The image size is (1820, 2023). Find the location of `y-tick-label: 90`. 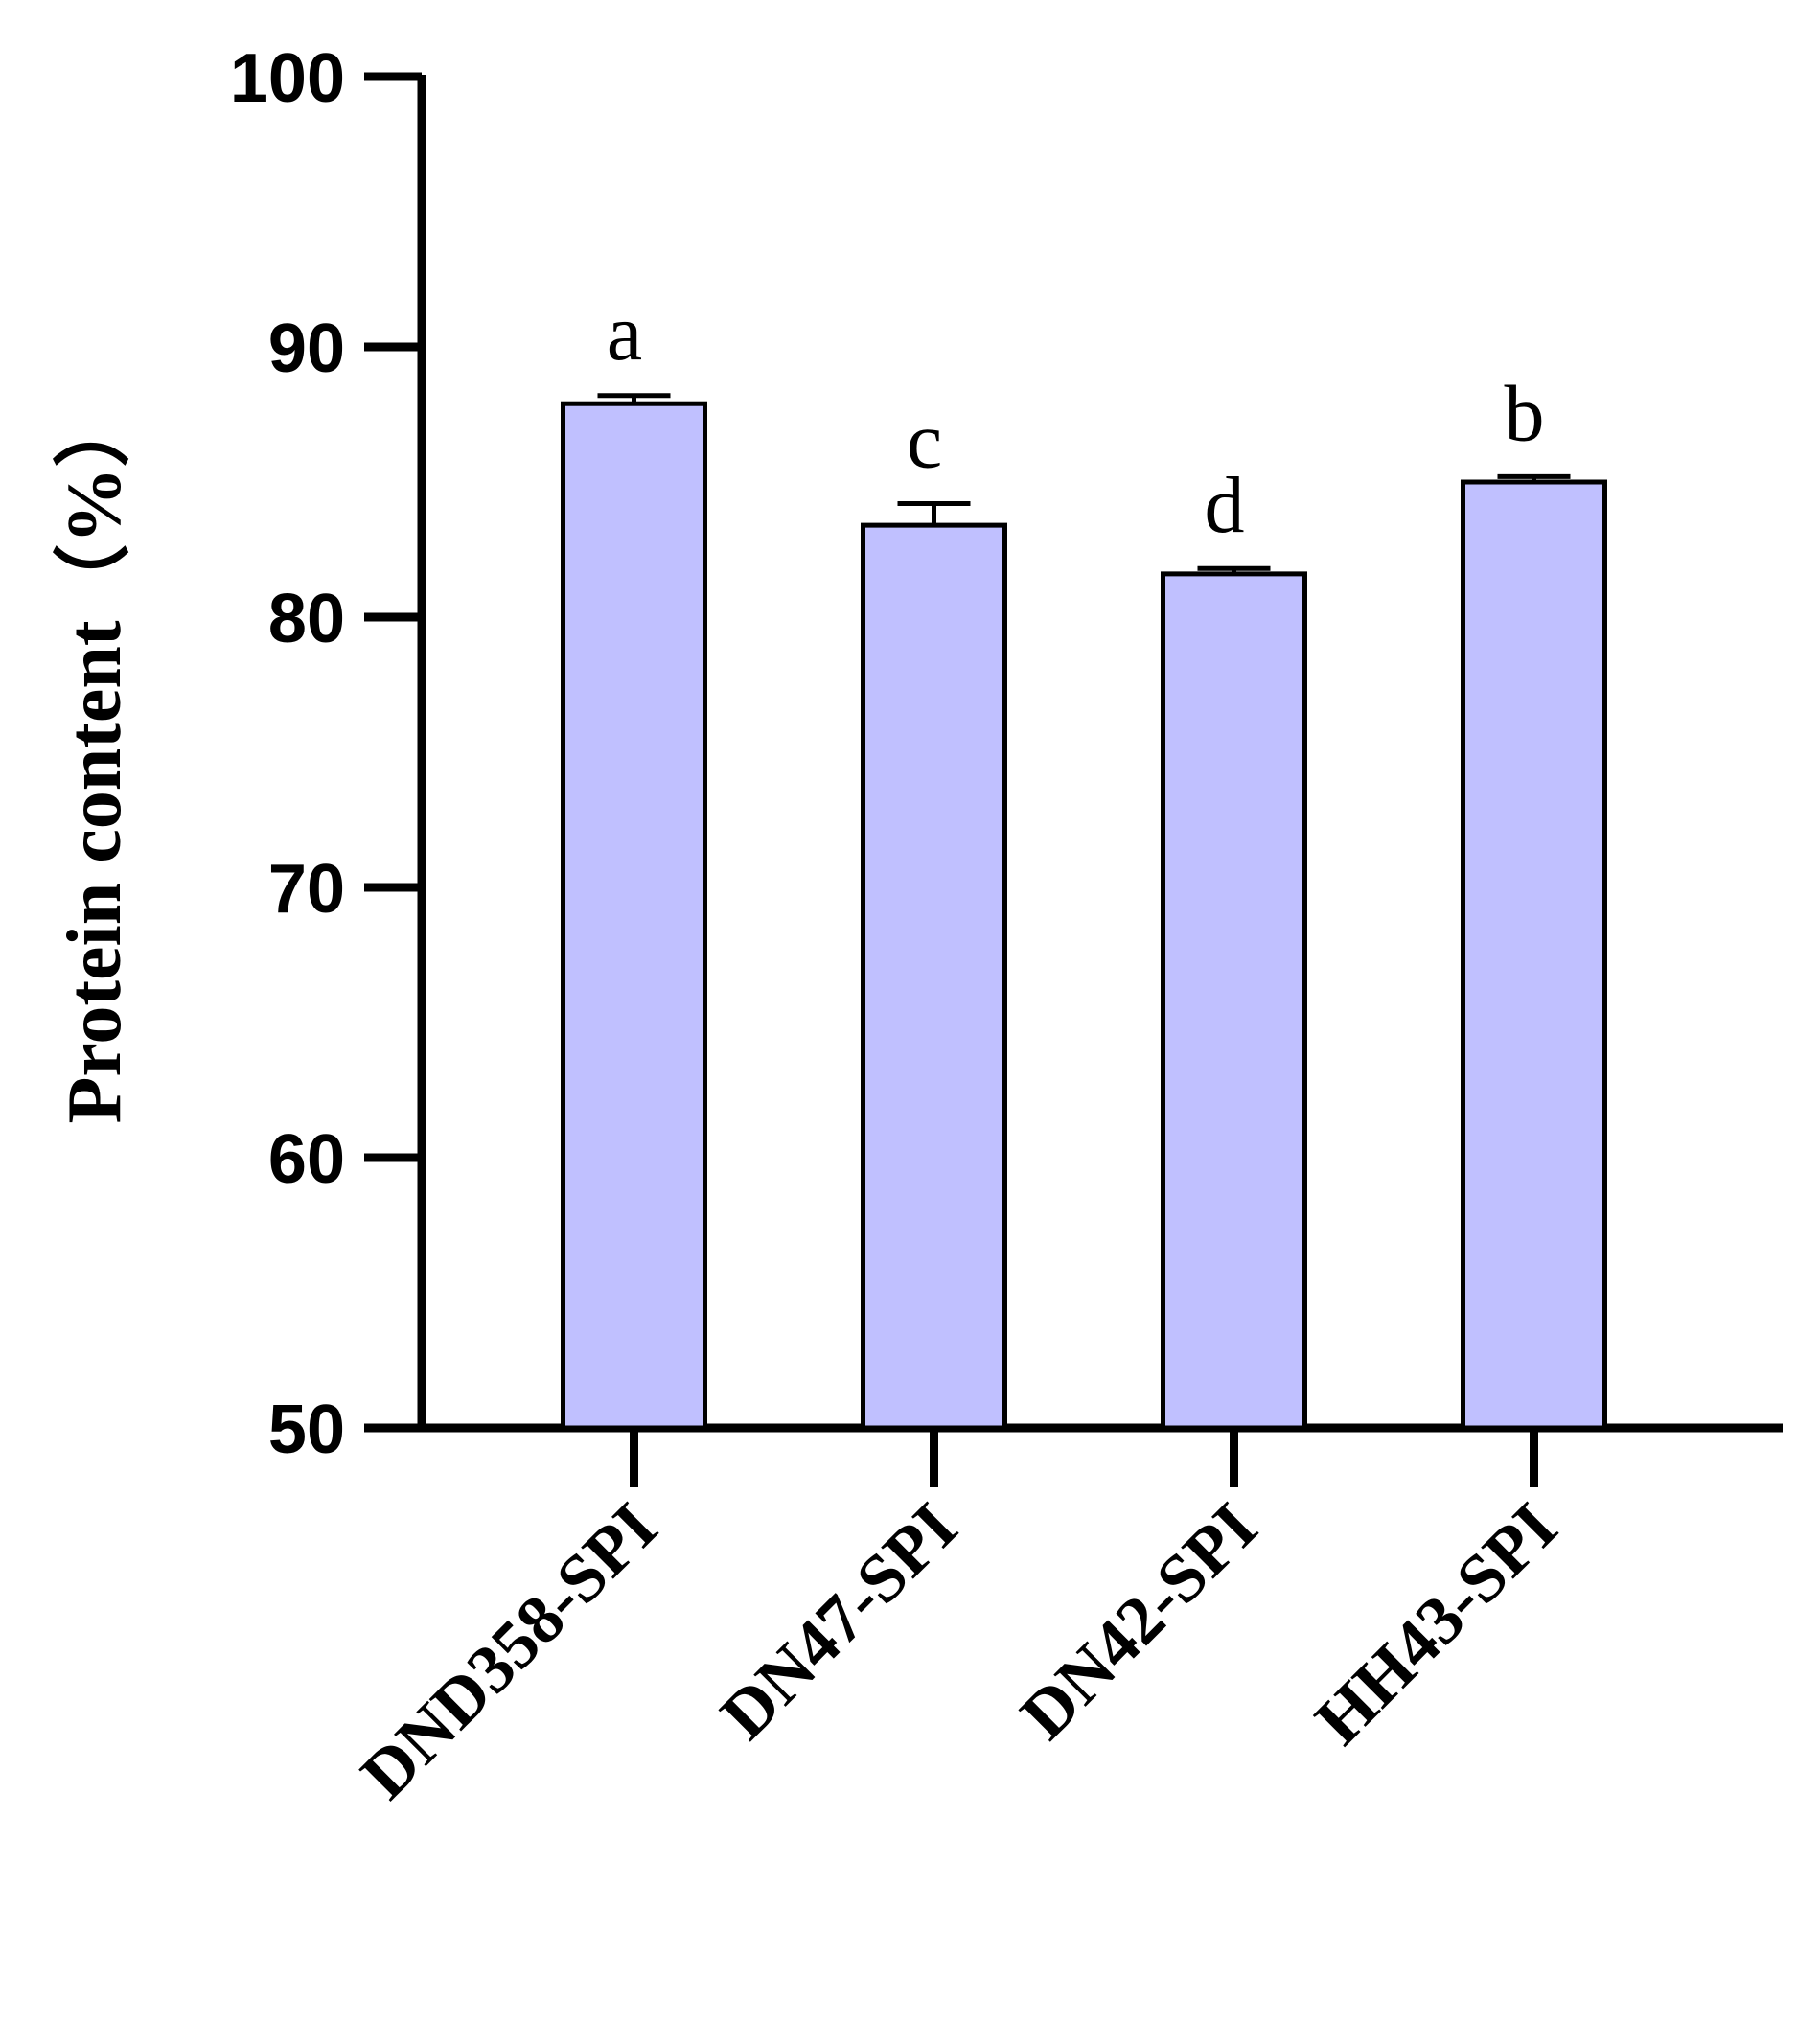

y-tick-label: 90 is located at coordinates (306, 348).